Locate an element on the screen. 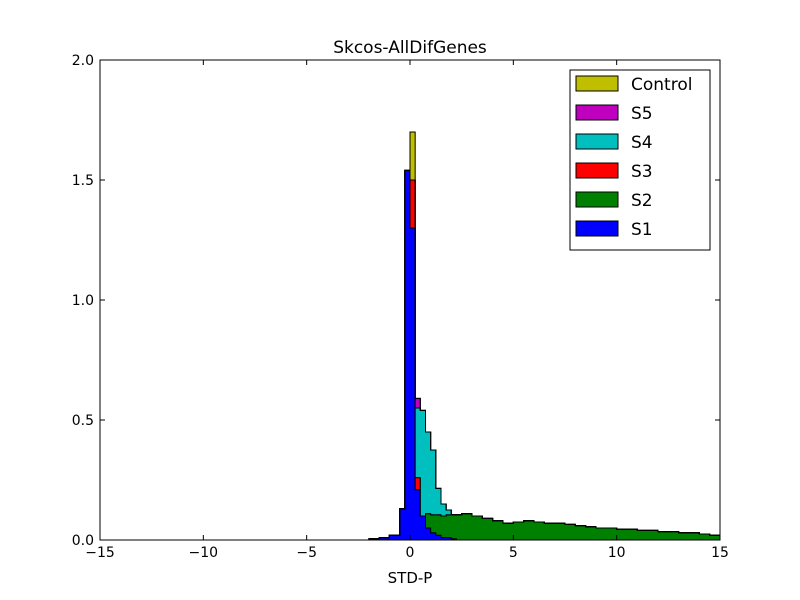 This screenshot has height=600, width=800. y-tick-label: 0.5 is located at coordinates (83, 421).